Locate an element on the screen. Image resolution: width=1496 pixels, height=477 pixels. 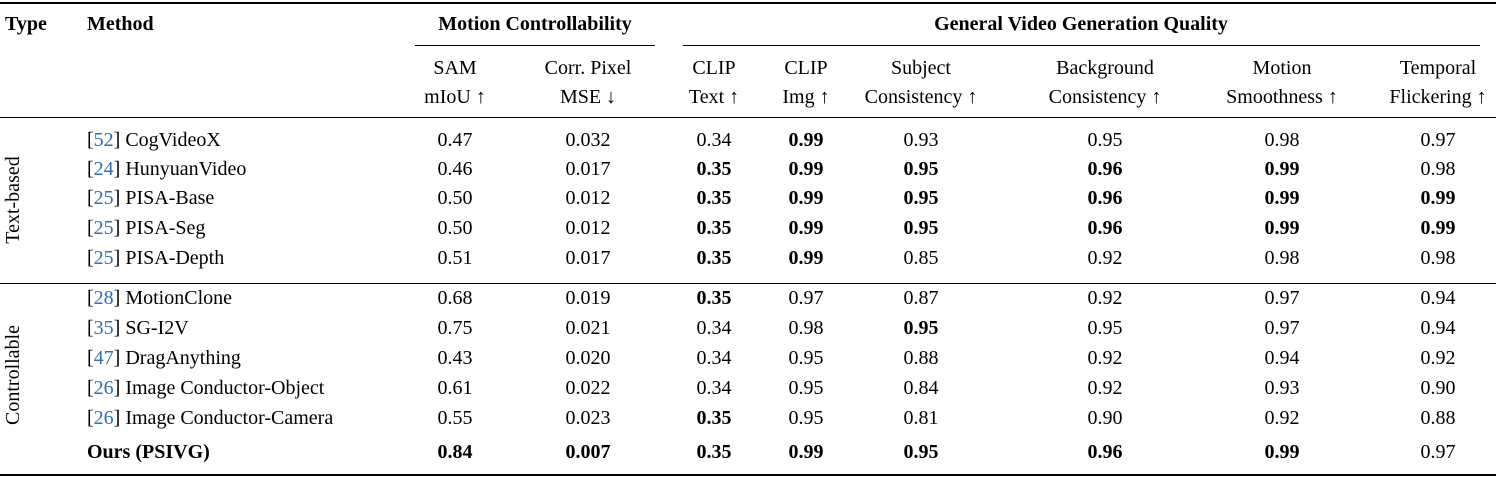
group-header: Motion Controllability is located at coordinates (535, 24).